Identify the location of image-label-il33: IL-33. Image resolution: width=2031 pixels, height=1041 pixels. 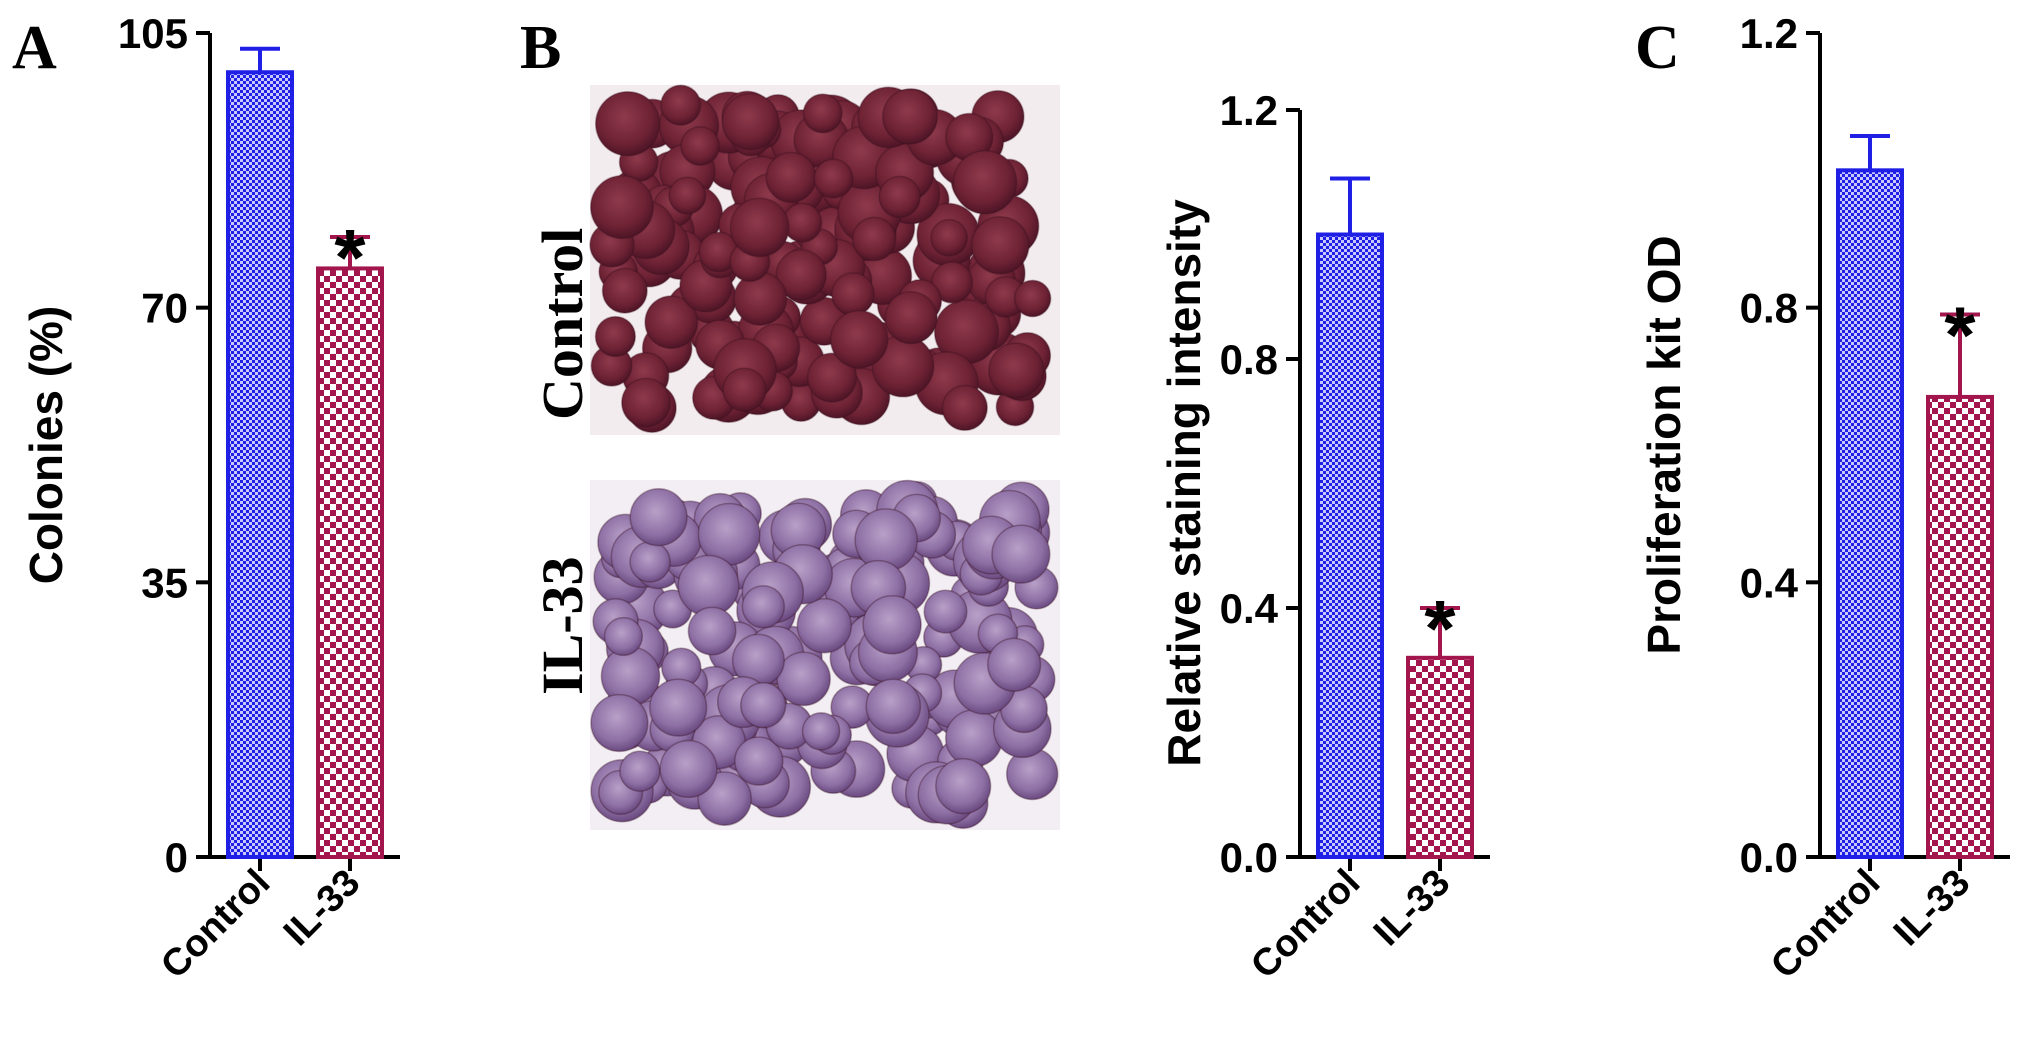
(562, 625).